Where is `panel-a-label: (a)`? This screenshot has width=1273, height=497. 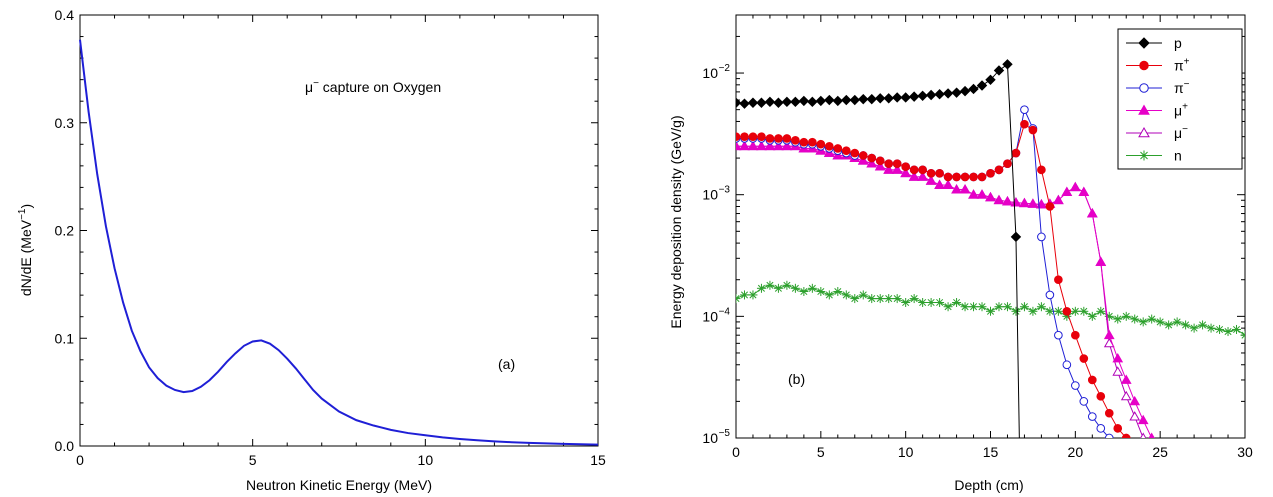
panel-a-label: (a) is located at coordinates (506, 364).